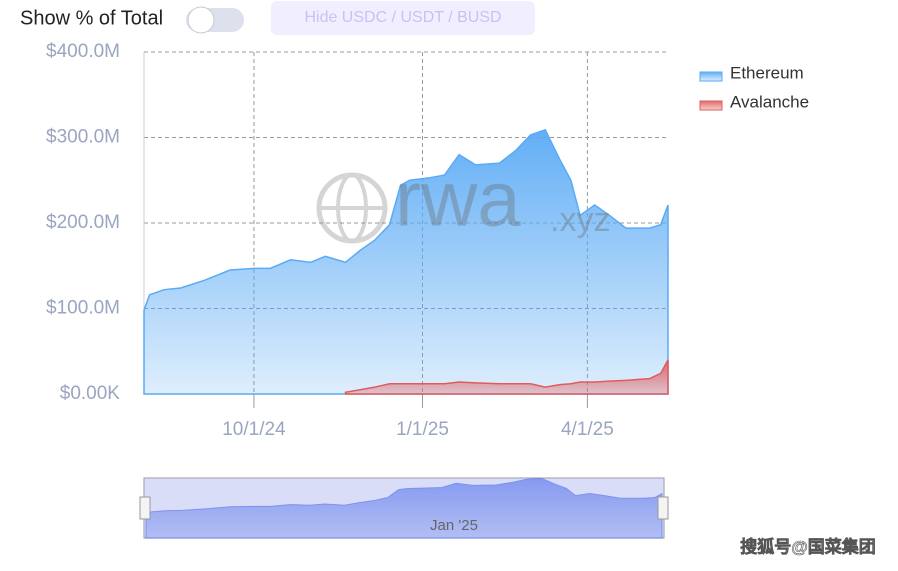 The width and height of the screenshot is (898, 571). I want to click on button-label: Hide USDC / USDT / BUSD, so click(402, 17).